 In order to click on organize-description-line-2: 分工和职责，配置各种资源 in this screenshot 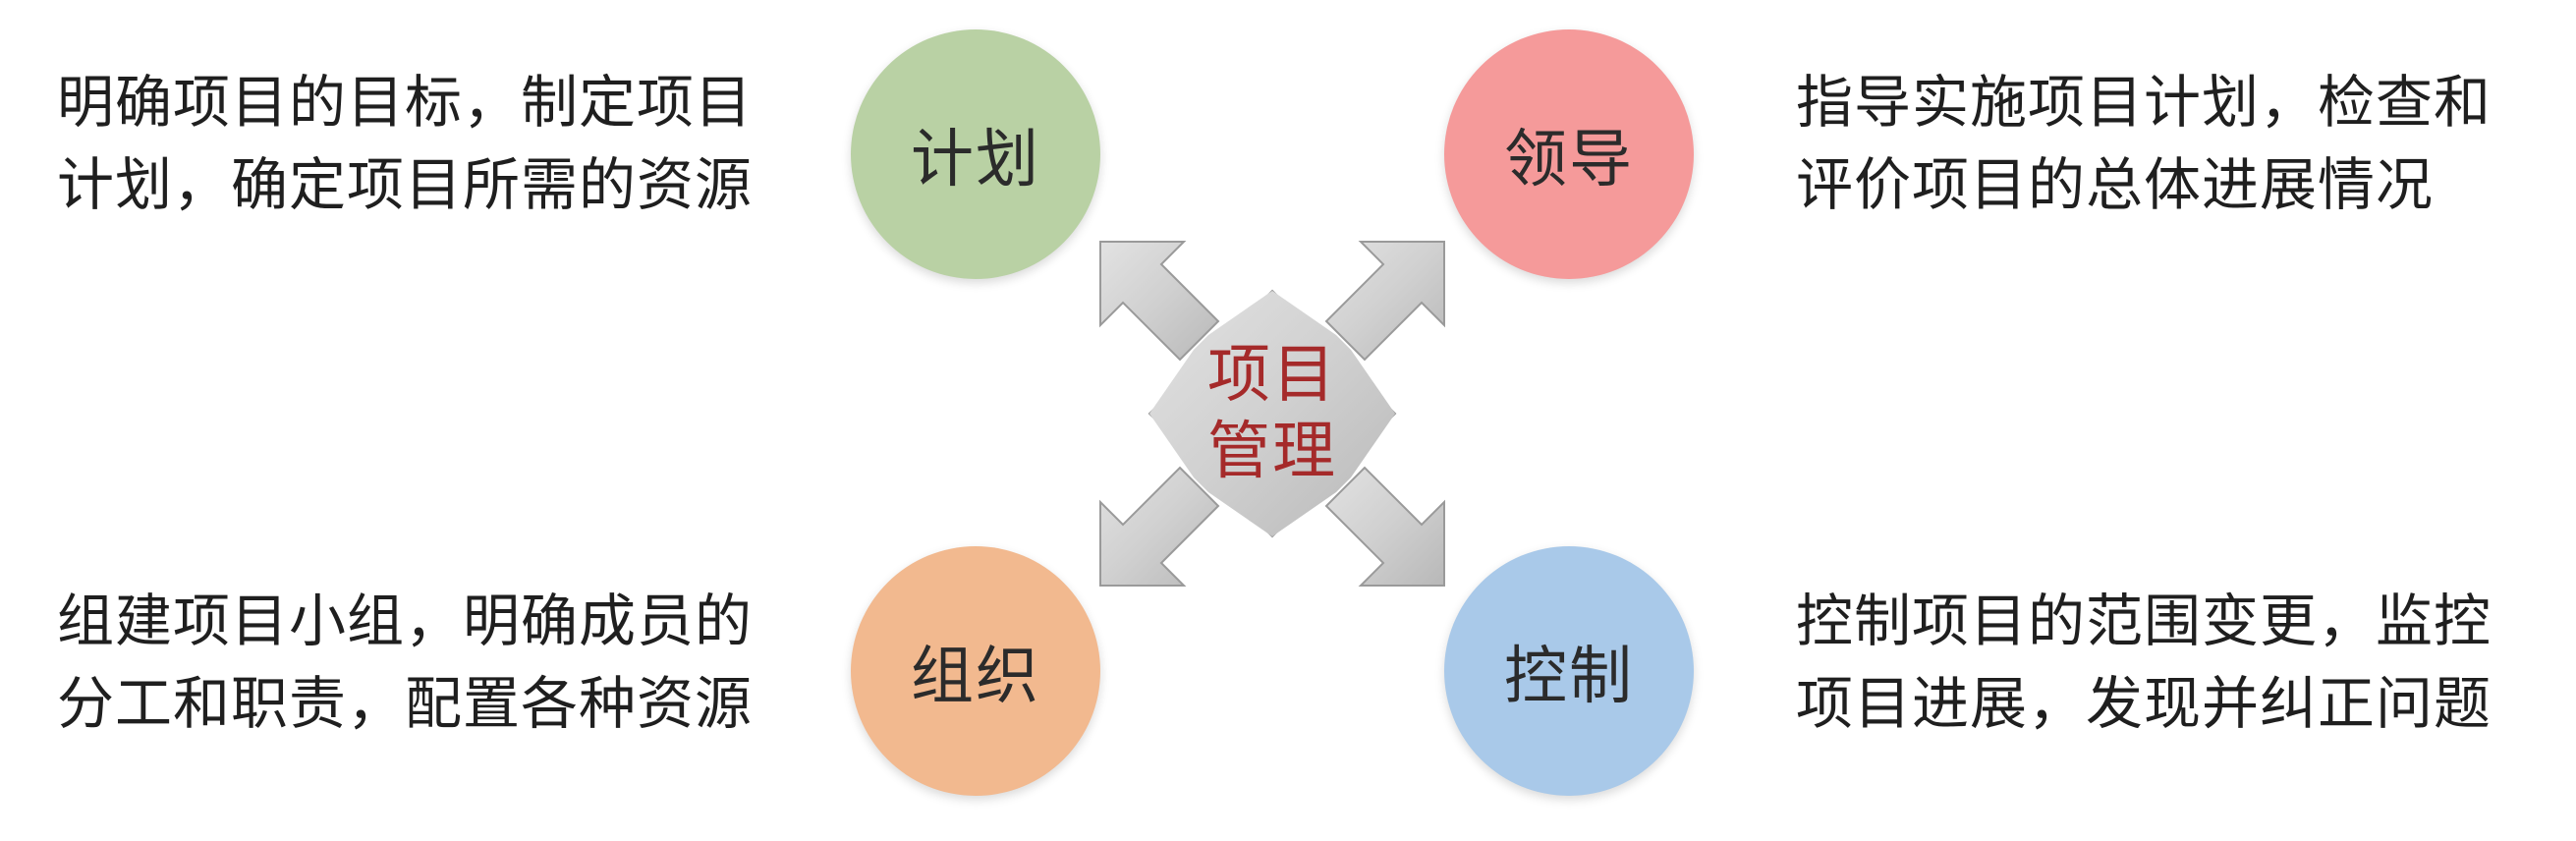, I will do `click(405, 703)`.